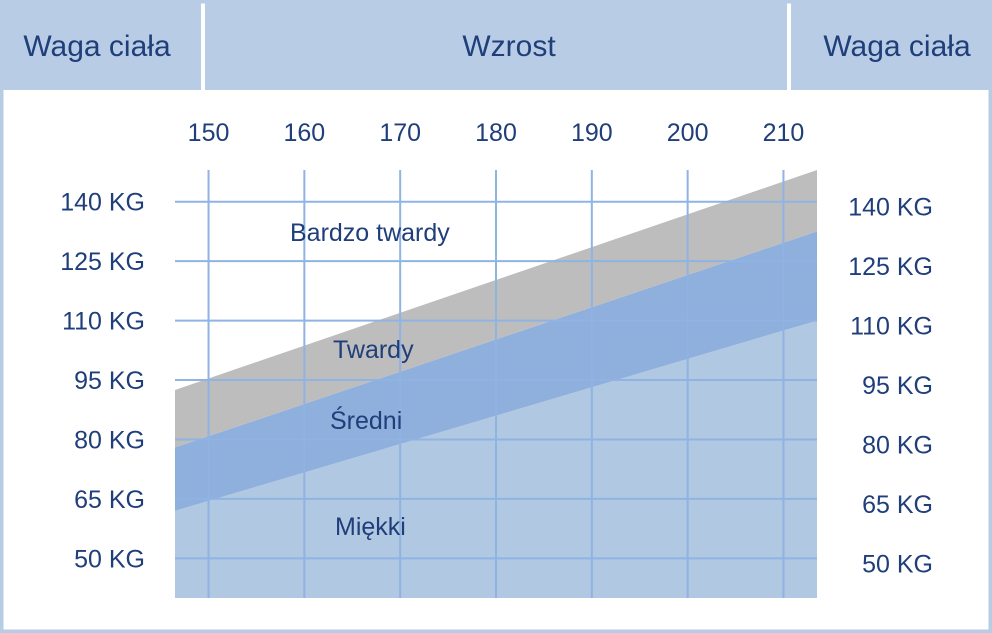 This screenshot has width=992, height=633. What do you see at coordinates (891, 327) in the screenshot?
I see `y-tick-label-right-110: 110 KG` at bounding box center [891, 327].